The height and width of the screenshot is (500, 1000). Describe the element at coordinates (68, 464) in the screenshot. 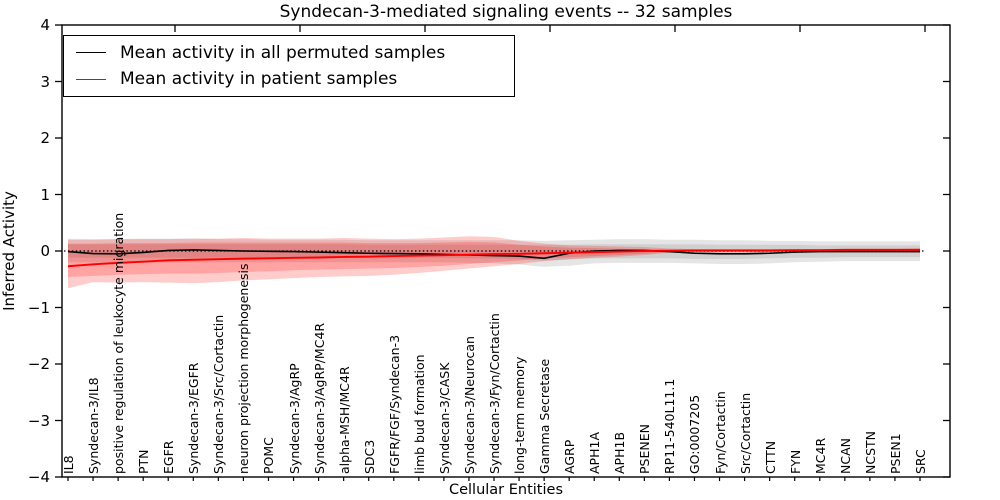

I see `x-tick-label: IL8` at that location.